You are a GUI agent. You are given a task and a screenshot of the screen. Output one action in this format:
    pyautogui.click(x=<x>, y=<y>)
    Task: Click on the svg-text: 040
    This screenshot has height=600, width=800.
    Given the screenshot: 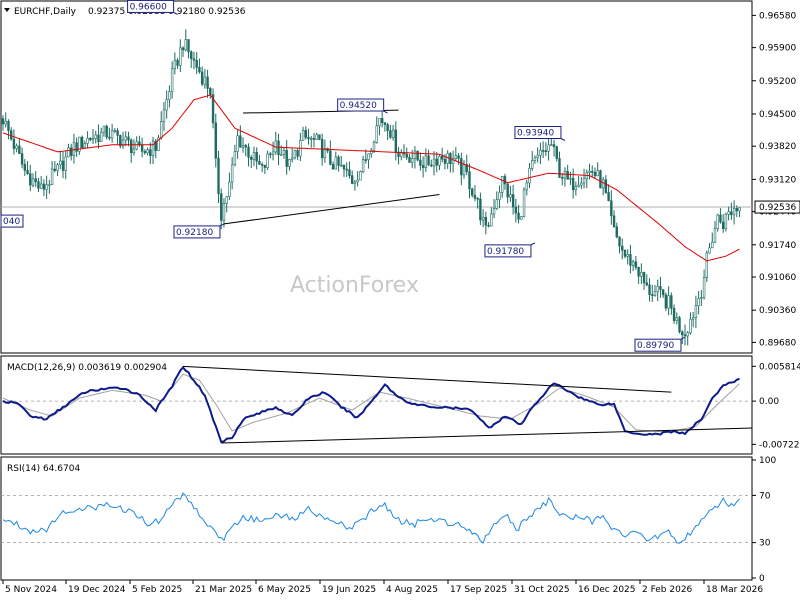 What is the action you would take?
    pyautogui.click(x=11, y=222)
    